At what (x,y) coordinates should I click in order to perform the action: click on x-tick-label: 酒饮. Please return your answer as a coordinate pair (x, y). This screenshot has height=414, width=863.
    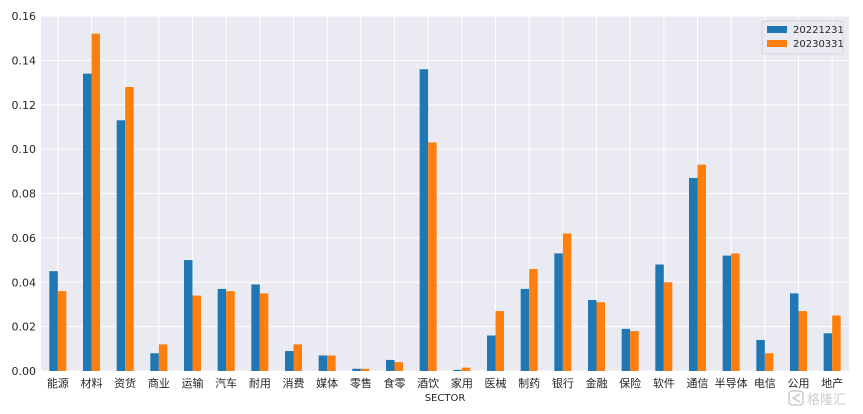
    Looking at the image, I should click on (428, 383).